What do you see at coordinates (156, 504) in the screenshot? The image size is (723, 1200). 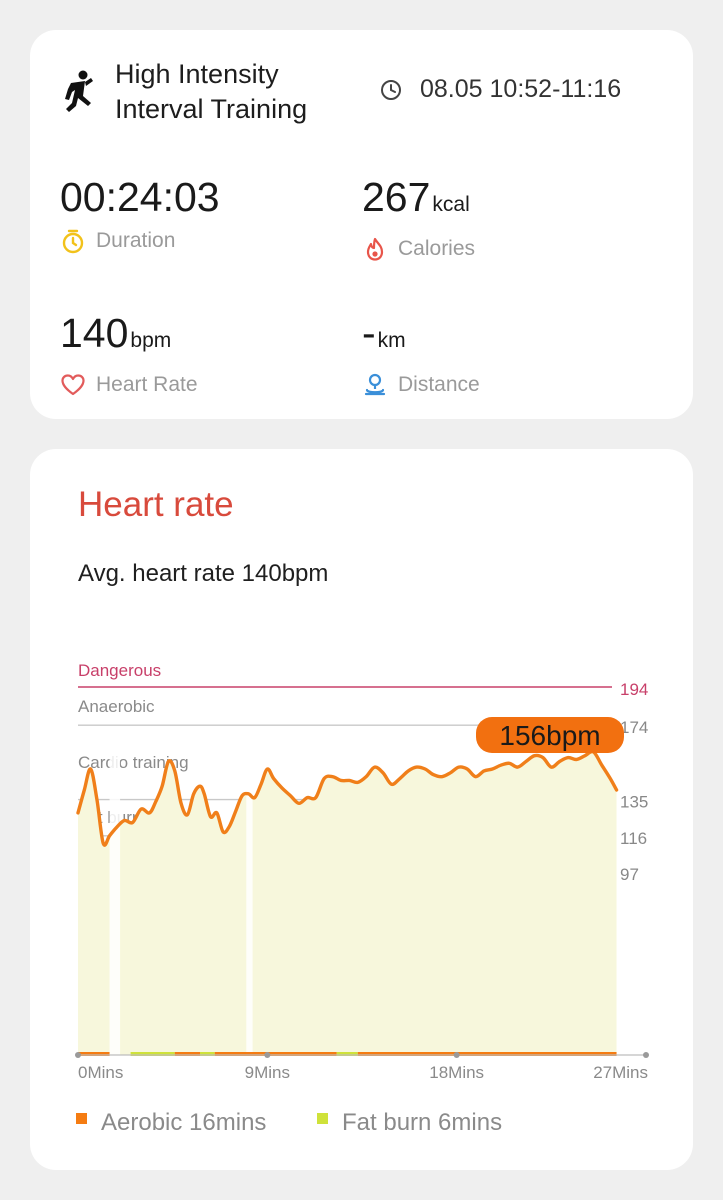 I see `heart-rate-title: Heart rate` at bounding box center [156, 504].